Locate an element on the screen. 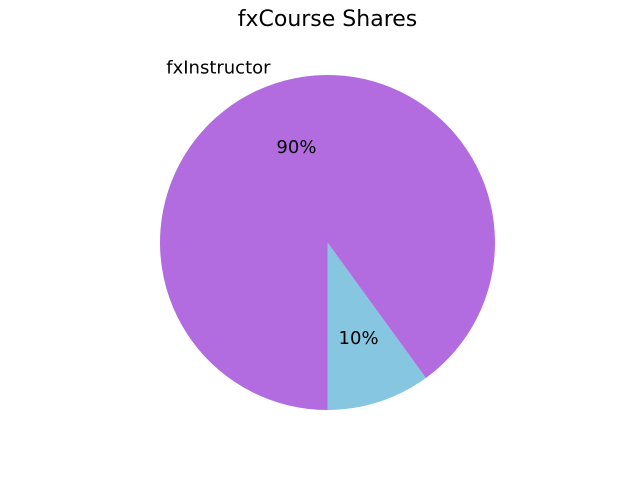  pie-pct-label-0: 10% is located at coordinates (359, 338).